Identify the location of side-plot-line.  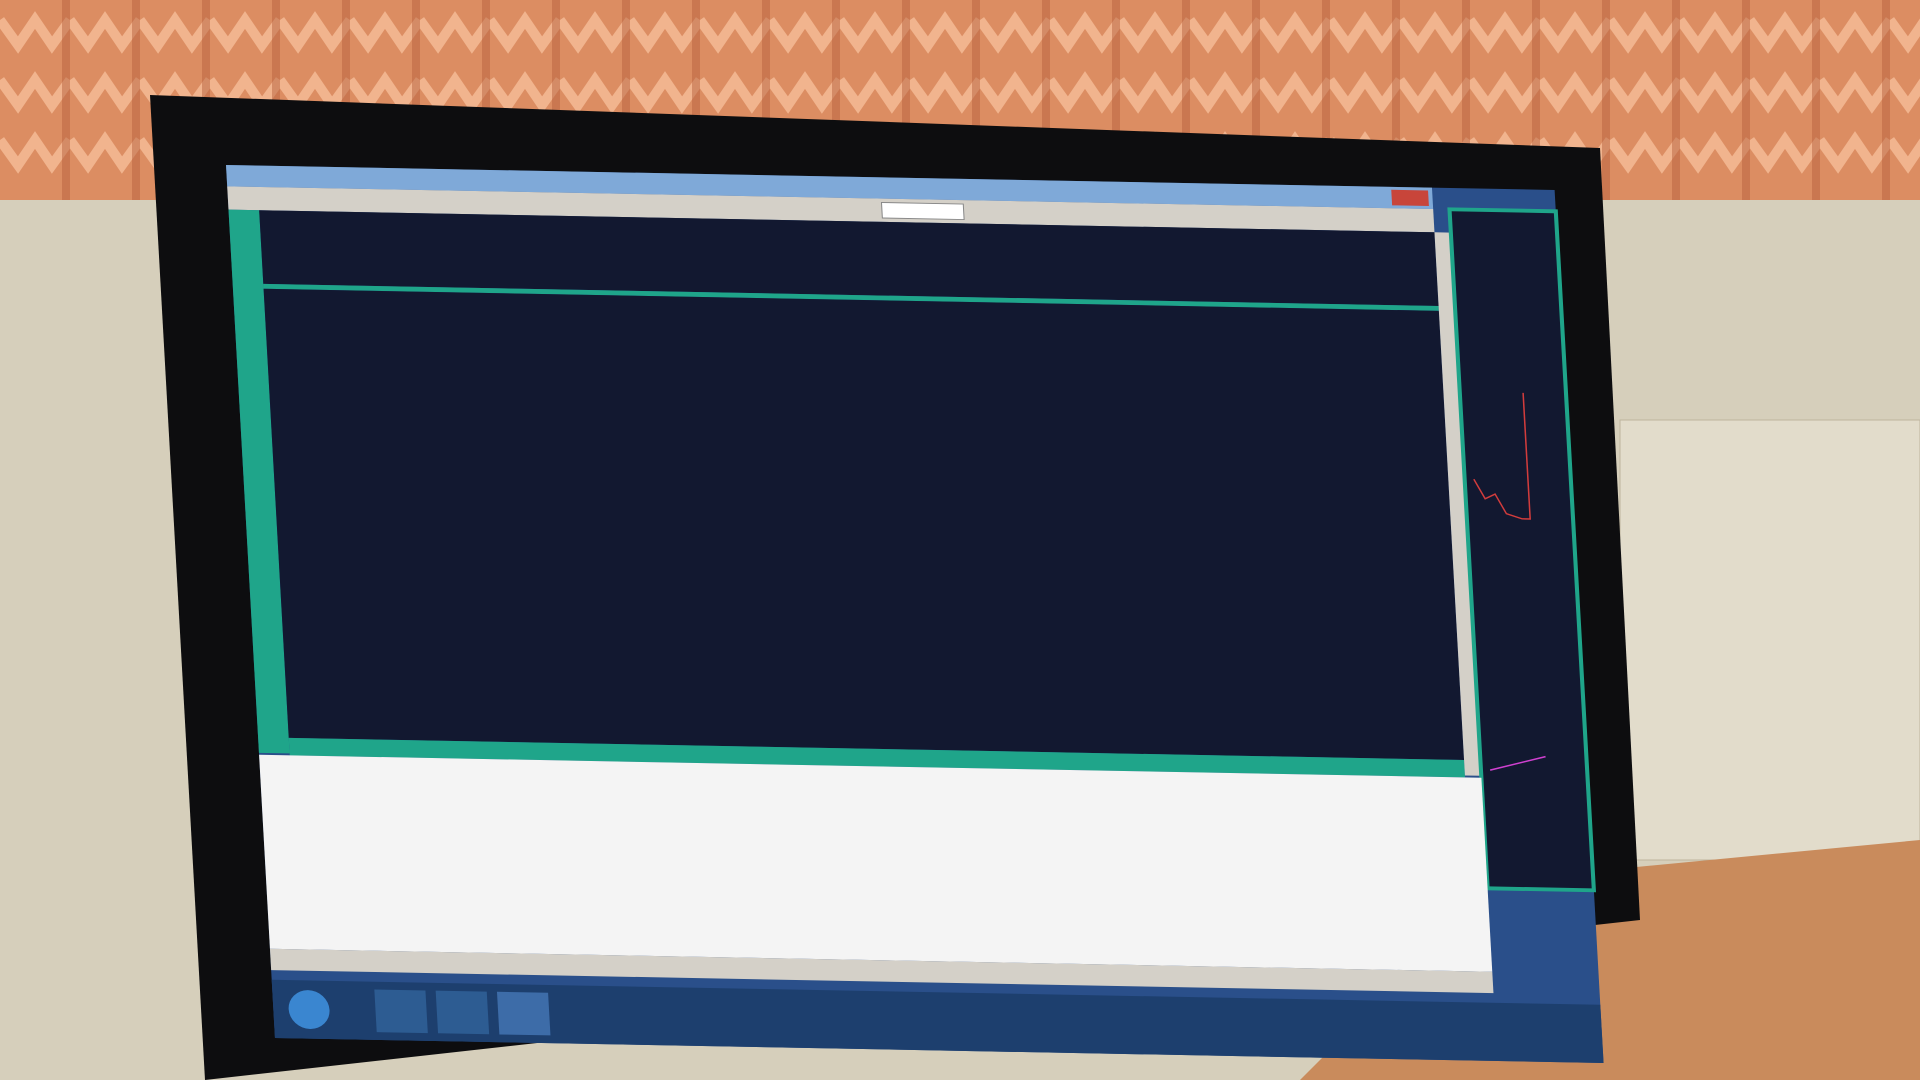
(1517, 763).